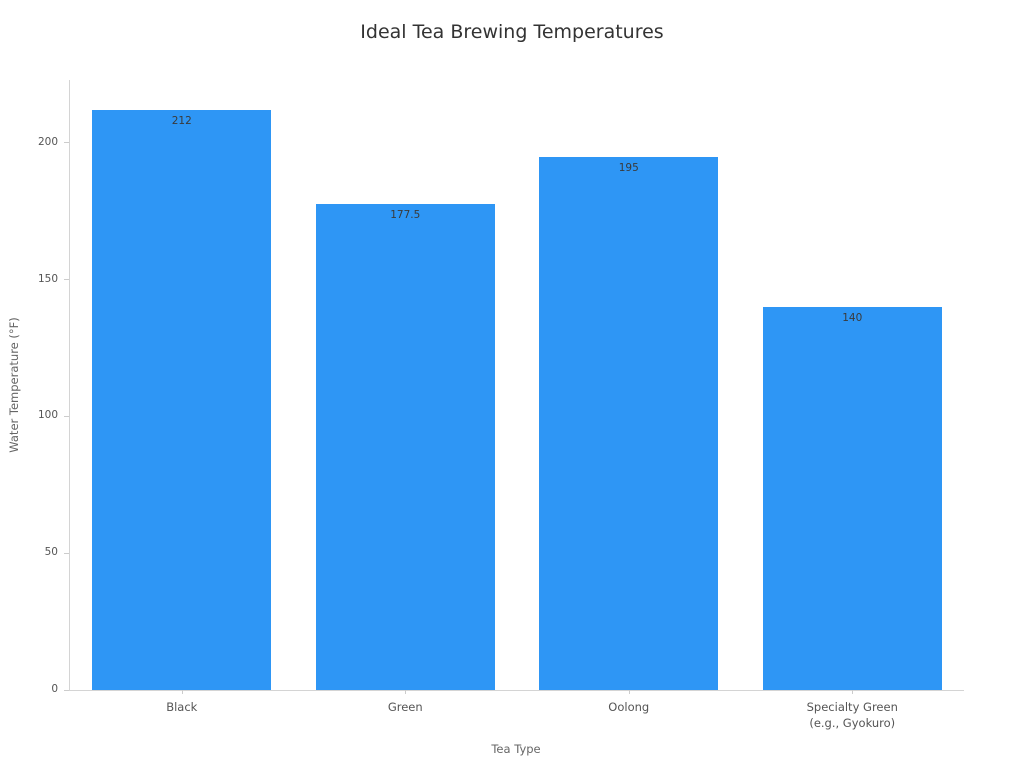  I want to click on y-axis-title: Water Temperature (°F), so click(14, 385).